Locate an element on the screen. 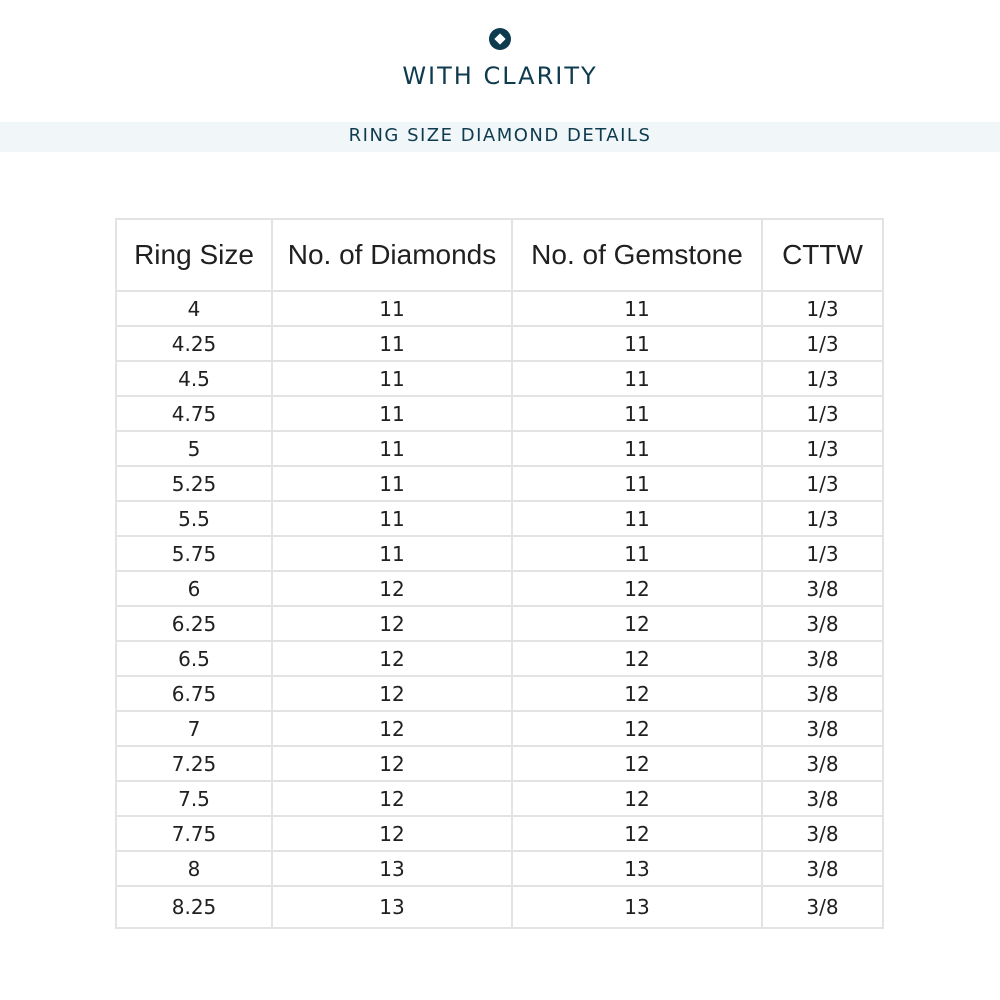  table-row: 6.25 12 12 3/8 is located at coordinates (499, 623).